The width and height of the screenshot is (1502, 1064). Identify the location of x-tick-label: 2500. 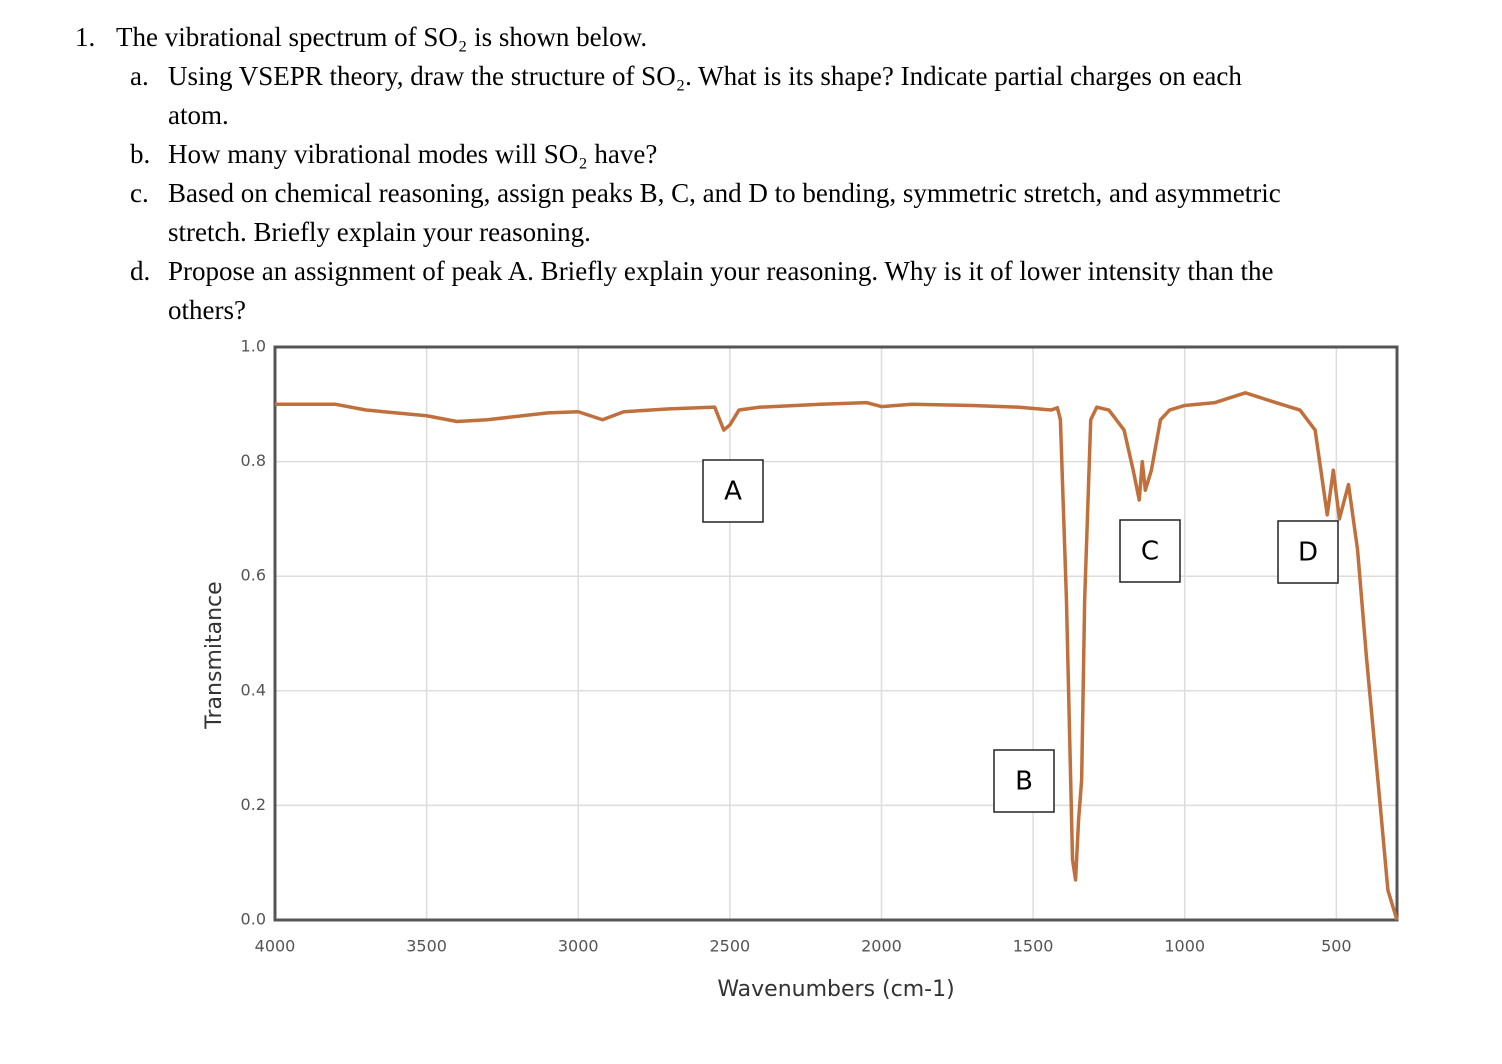
(730, 946).